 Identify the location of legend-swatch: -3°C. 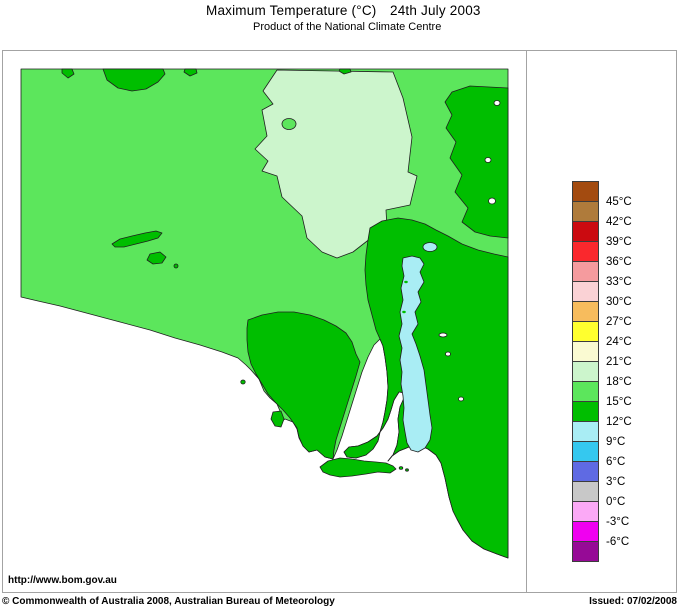
(600, 514).